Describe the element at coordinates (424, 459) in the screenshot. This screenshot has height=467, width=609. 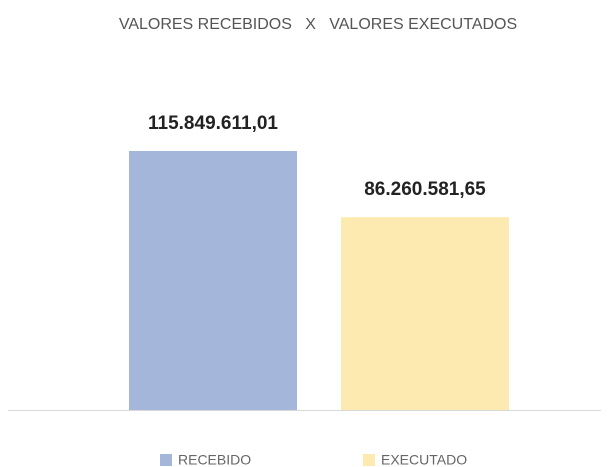
I see `legend-label: EXECUTADO` at that location.